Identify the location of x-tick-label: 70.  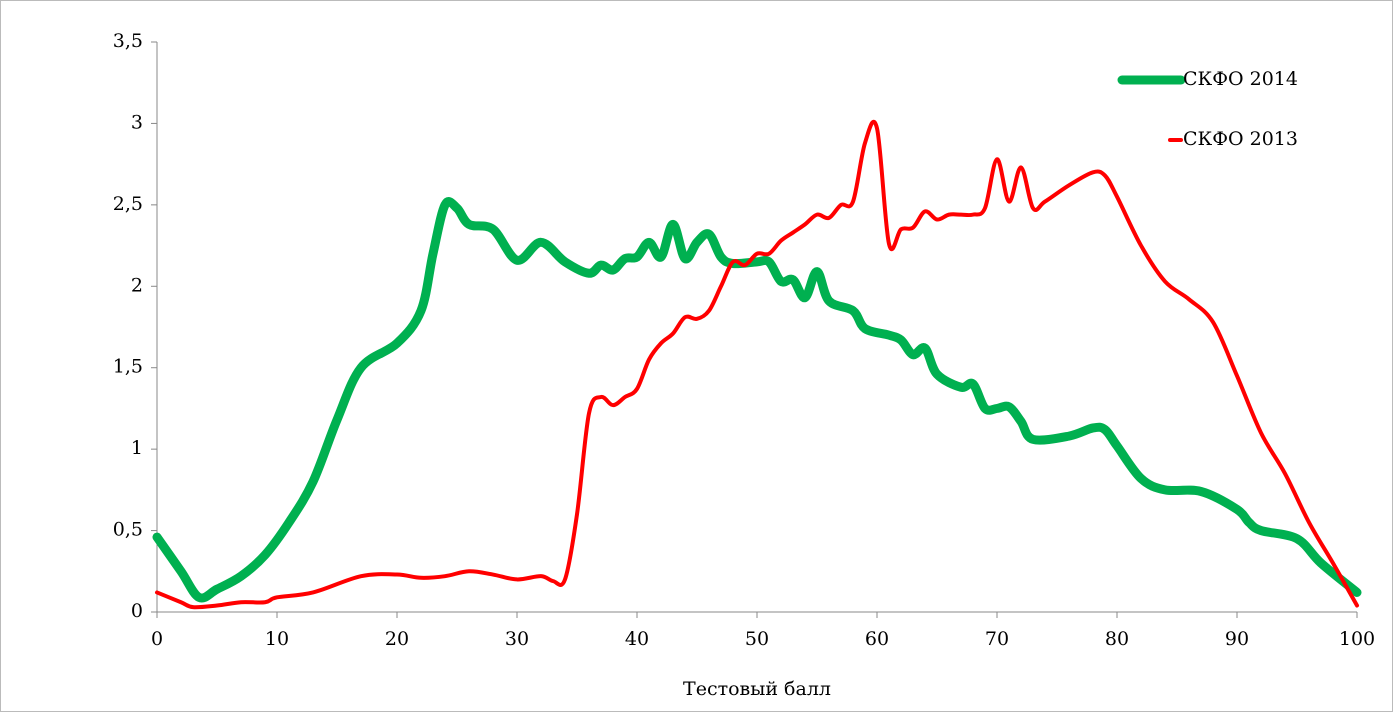
(997, 639).